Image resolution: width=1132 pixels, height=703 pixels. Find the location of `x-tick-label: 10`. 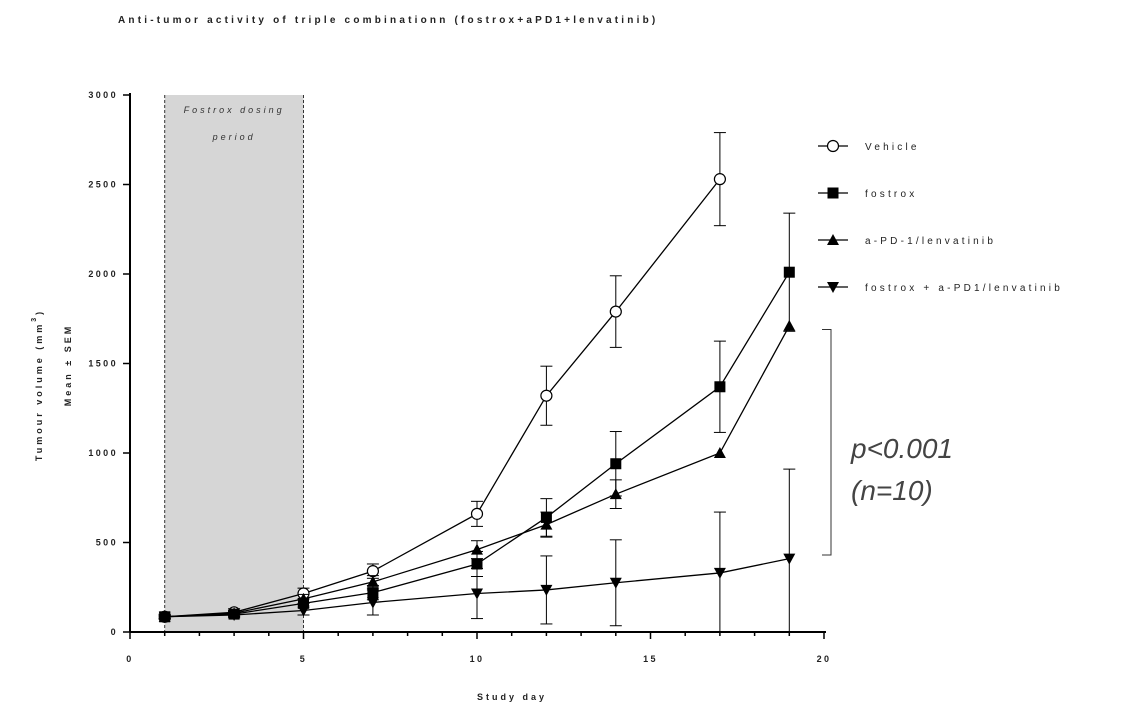

x-tick-label: 10 is located at coordinates (477, 659).